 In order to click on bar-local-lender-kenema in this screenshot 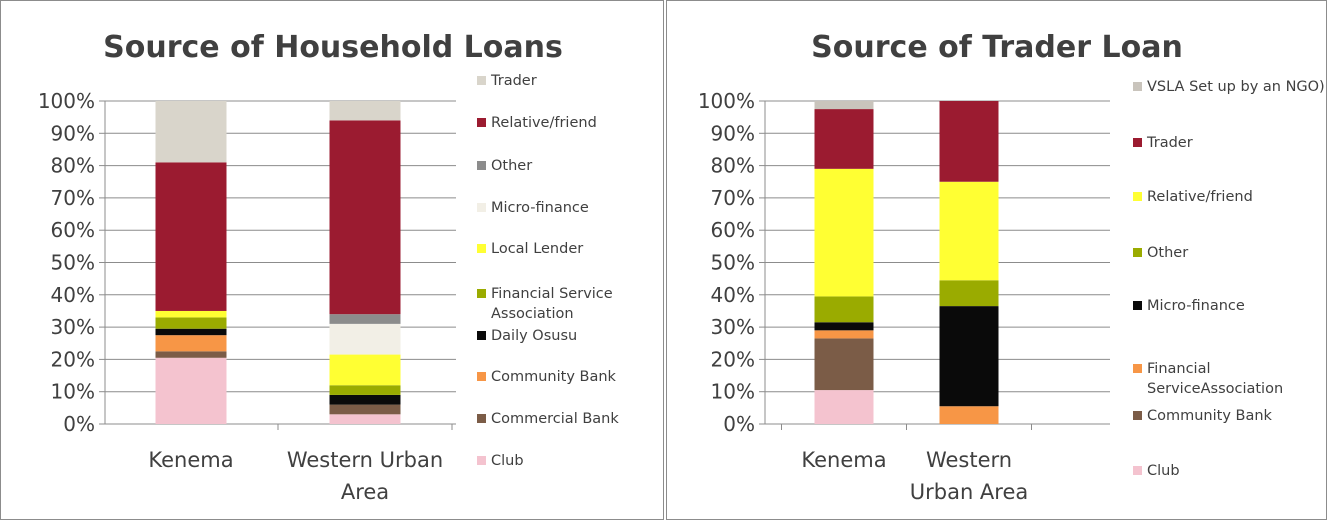, I will do `click(191, 314)`.